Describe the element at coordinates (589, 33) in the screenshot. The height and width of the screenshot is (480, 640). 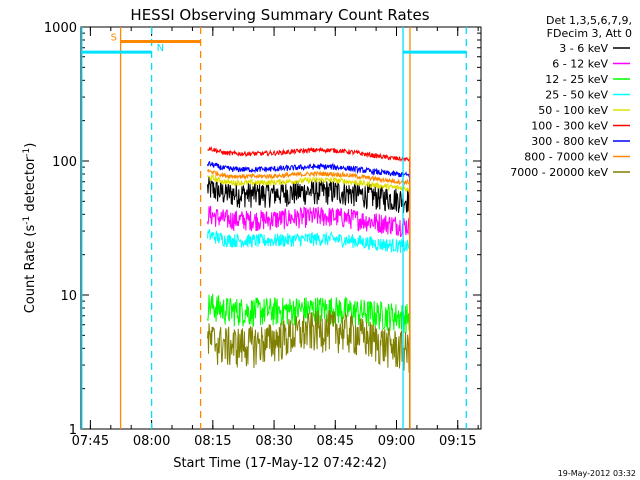
I see `legend-header-line-2: FDecim 3, Att 0` at that location.